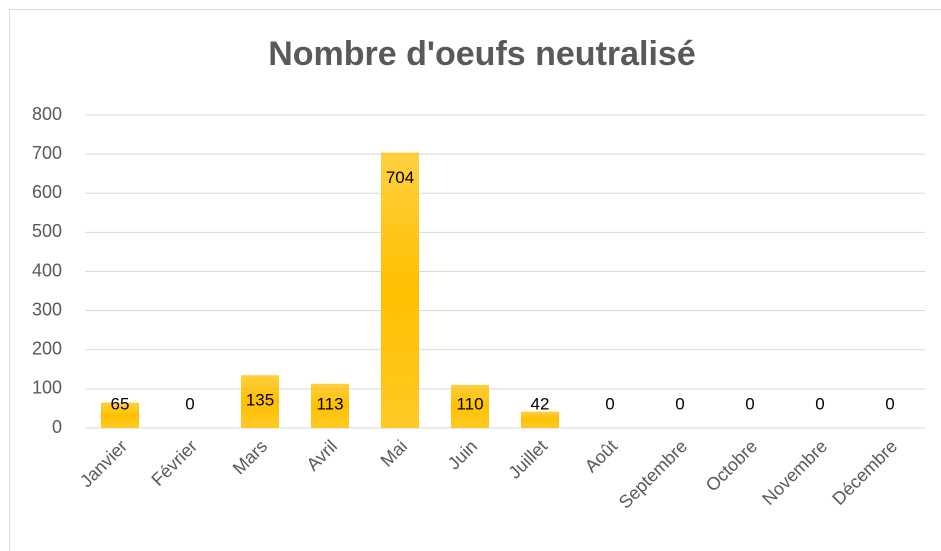  I want to click on x-tick-label: Juin, so click(462, 454).